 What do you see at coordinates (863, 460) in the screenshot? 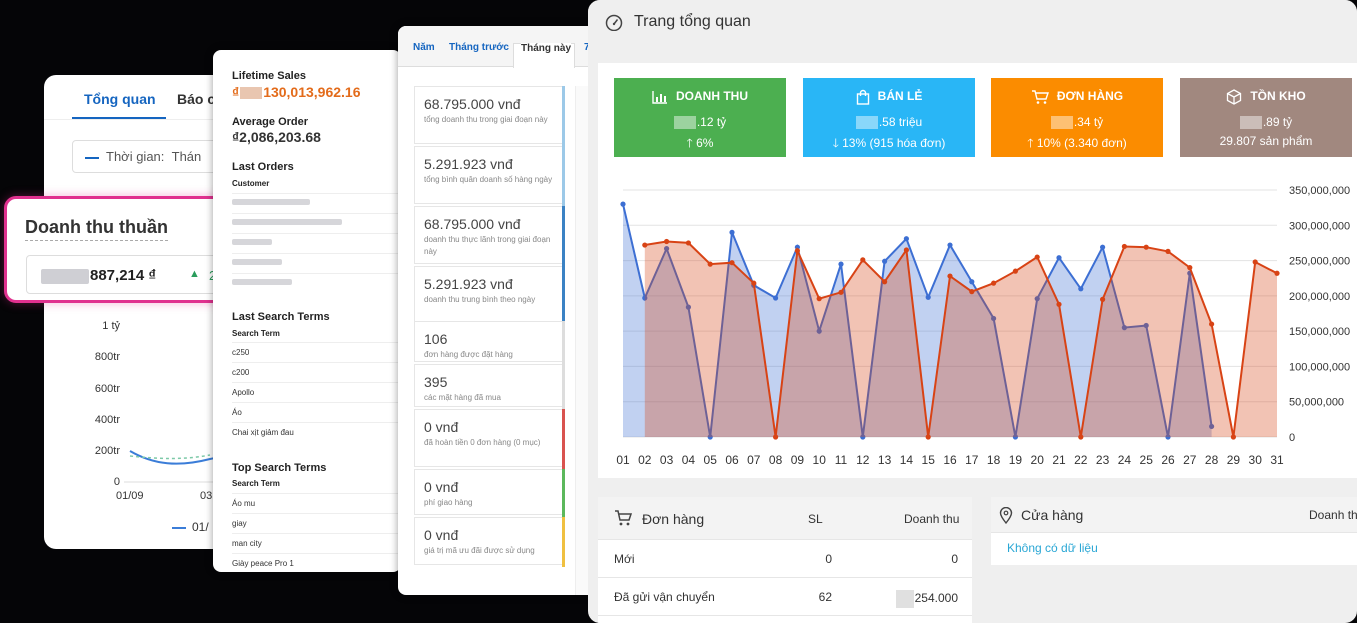
I see `x-tick-label: 12` at bounding box center [863, 460].